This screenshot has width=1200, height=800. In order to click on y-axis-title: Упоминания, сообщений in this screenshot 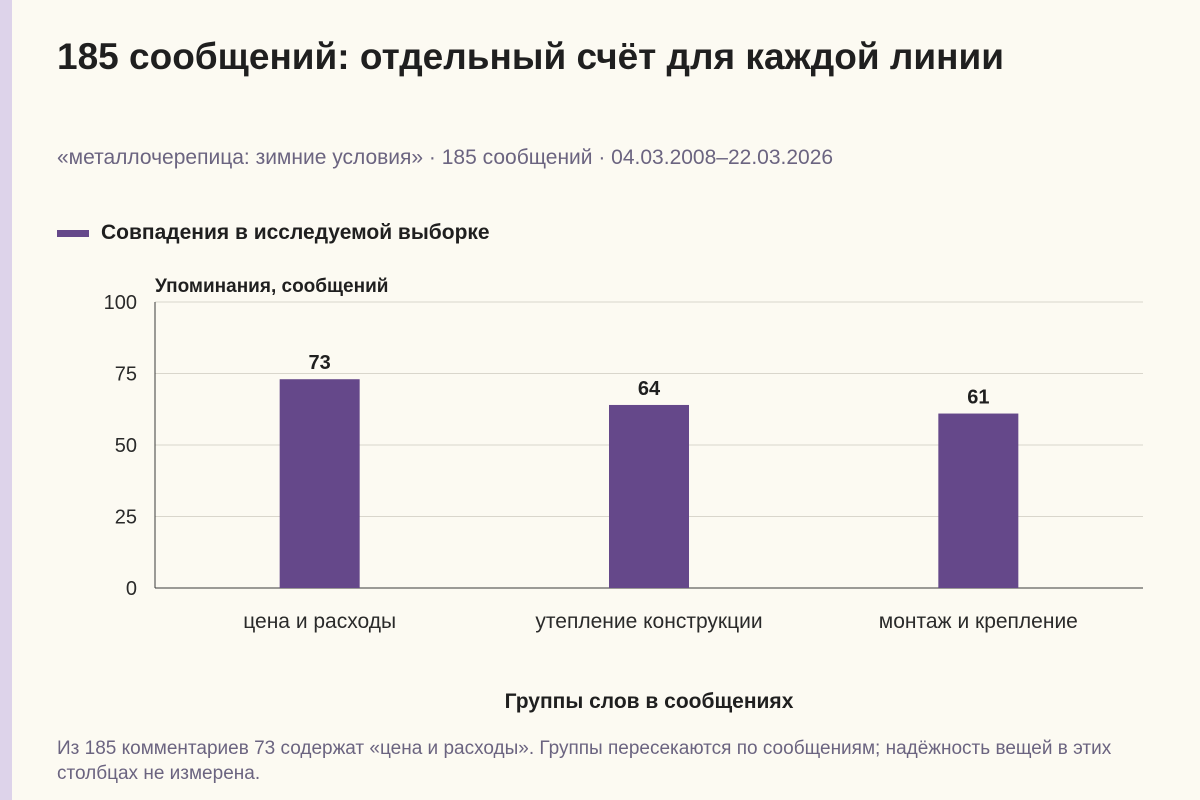, I will do `click(271, 286)`.